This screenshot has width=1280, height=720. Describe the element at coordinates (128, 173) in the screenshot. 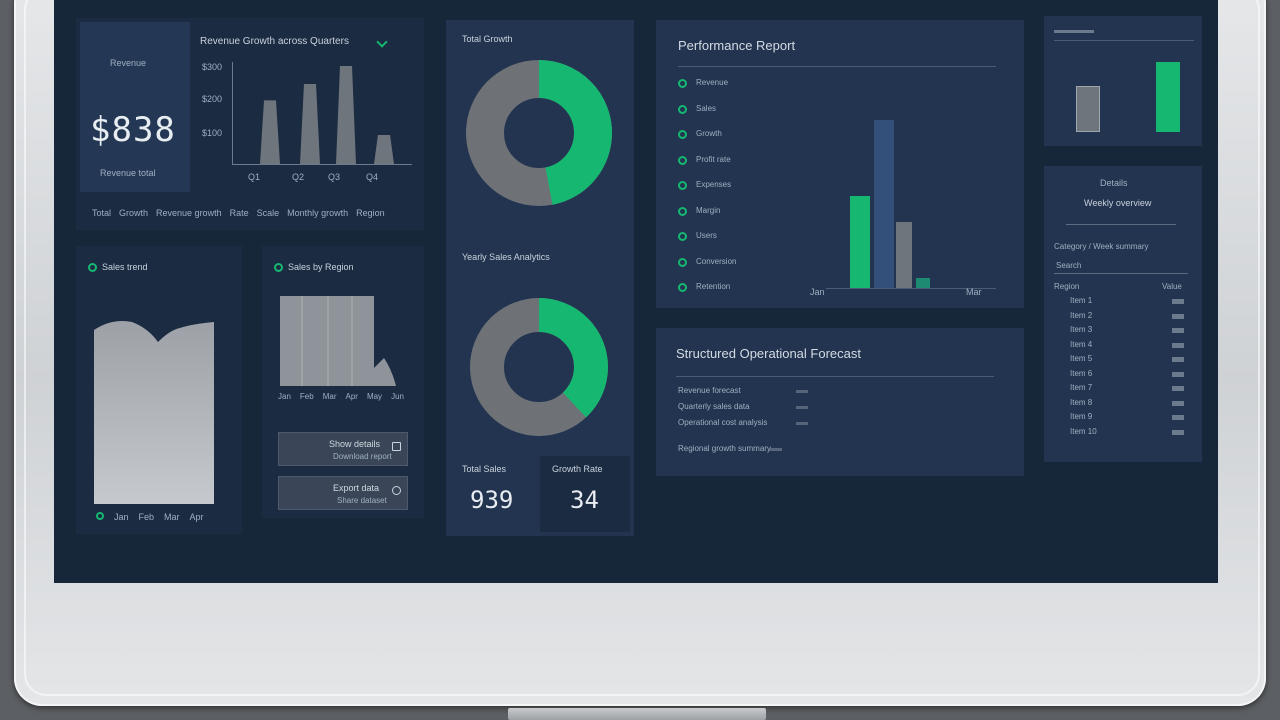

I see `revenue-kpi-sublabel: Revenue total` at that location.